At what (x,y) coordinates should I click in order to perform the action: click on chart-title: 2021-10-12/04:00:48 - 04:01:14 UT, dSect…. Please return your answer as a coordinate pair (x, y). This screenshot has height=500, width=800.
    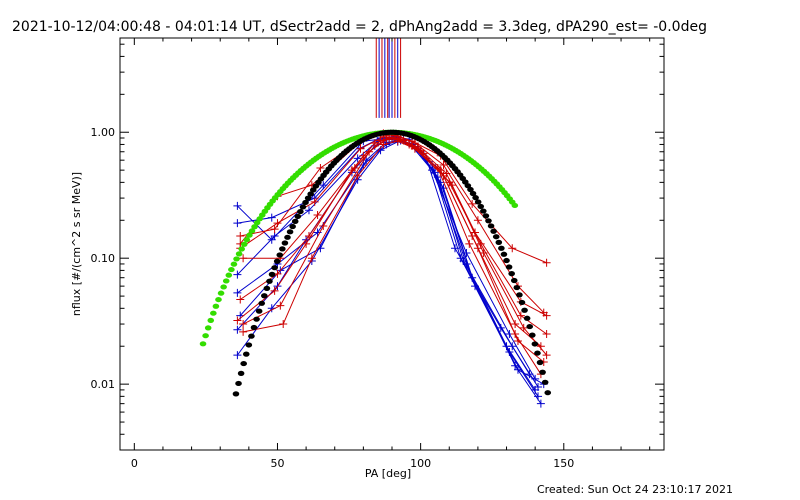
    Looking at the image, I should click on (359, 27).